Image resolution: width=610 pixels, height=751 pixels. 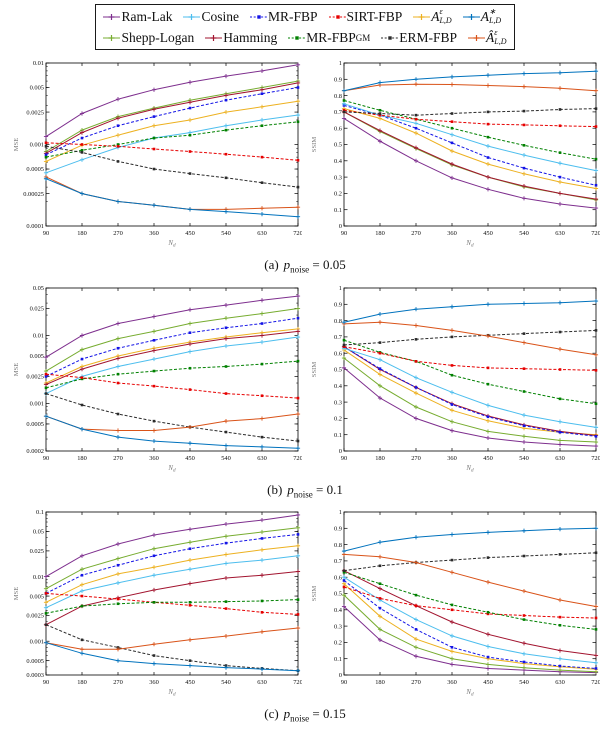 What do you see at coordinates (35, 226) in the screenshot?
I see `svg-text: 0.0001` at bounding box center [35, 226].